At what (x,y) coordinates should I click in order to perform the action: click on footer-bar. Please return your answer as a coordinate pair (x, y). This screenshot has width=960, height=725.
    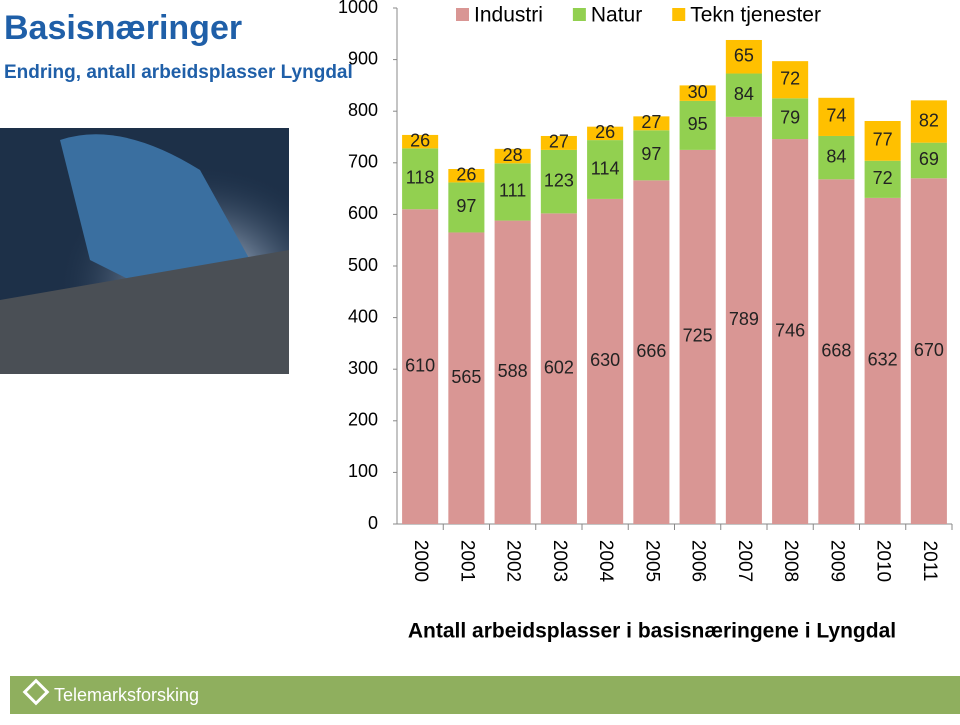
    Looking at the image, I should click on (485, 695).